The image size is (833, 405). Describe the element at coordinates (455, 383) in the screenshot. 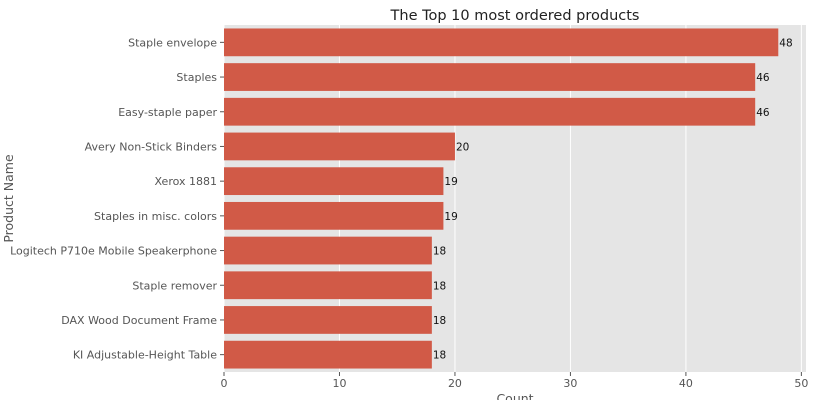

I see `x-tick-label: 20` at that location.